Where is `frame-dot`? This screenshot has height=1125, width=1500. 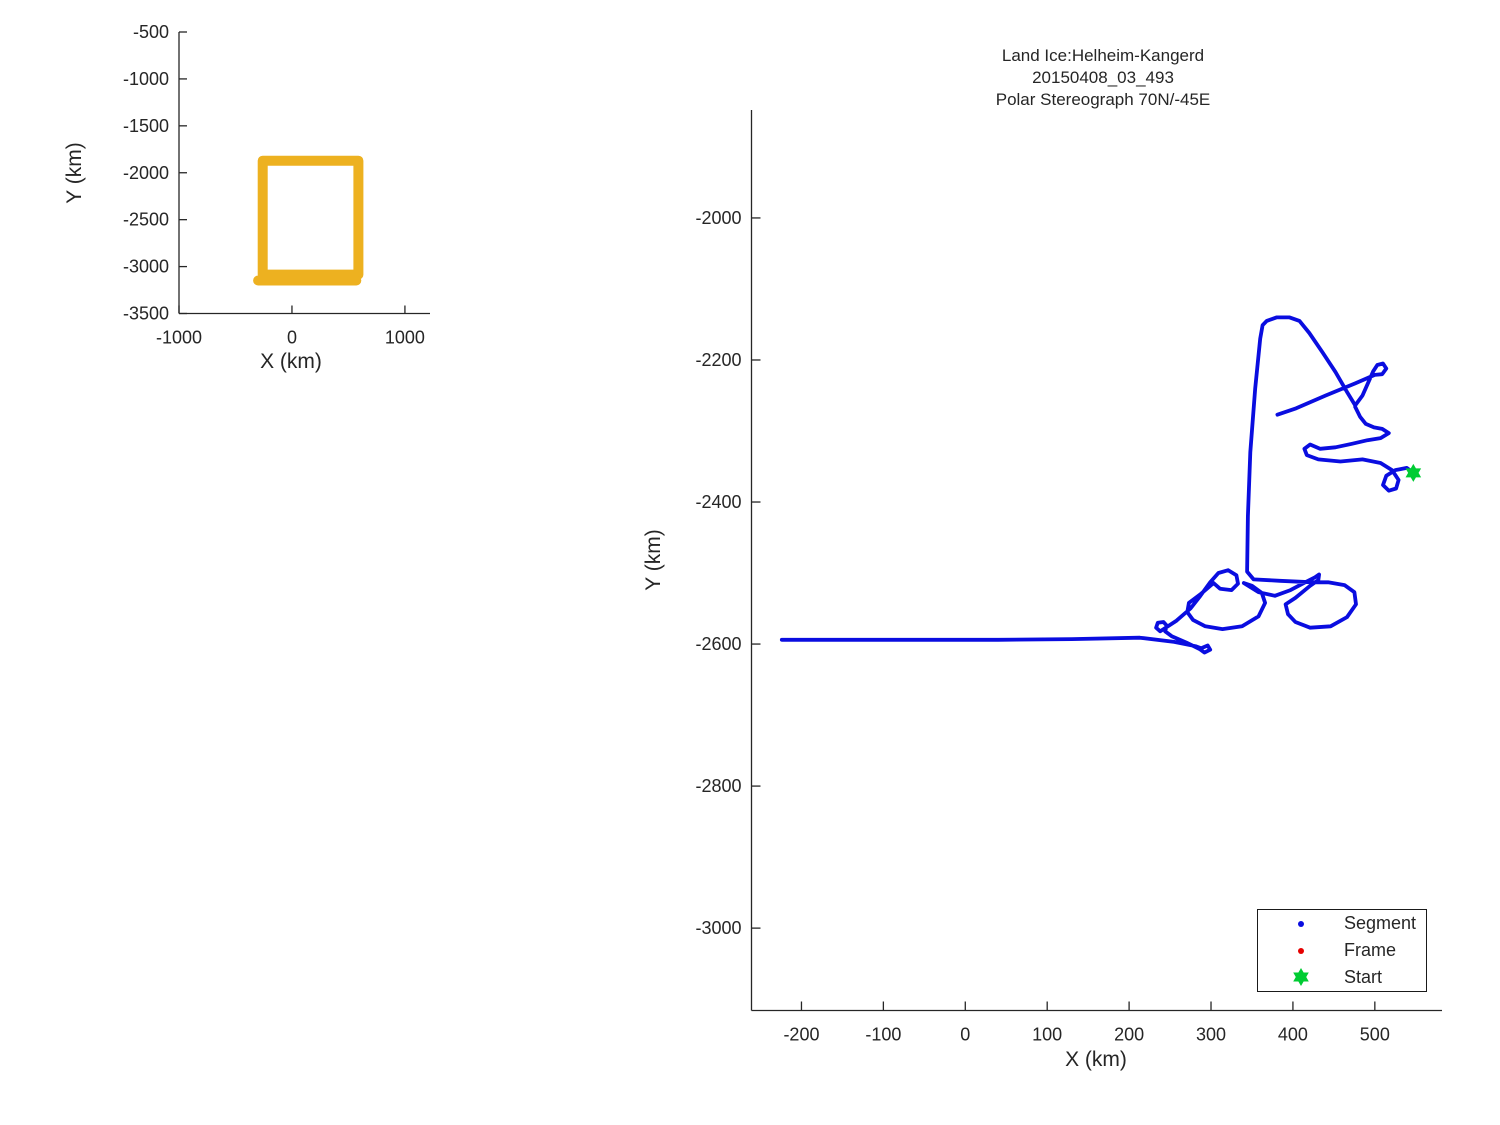
frame-dot is located at coordinates (1301, 950).